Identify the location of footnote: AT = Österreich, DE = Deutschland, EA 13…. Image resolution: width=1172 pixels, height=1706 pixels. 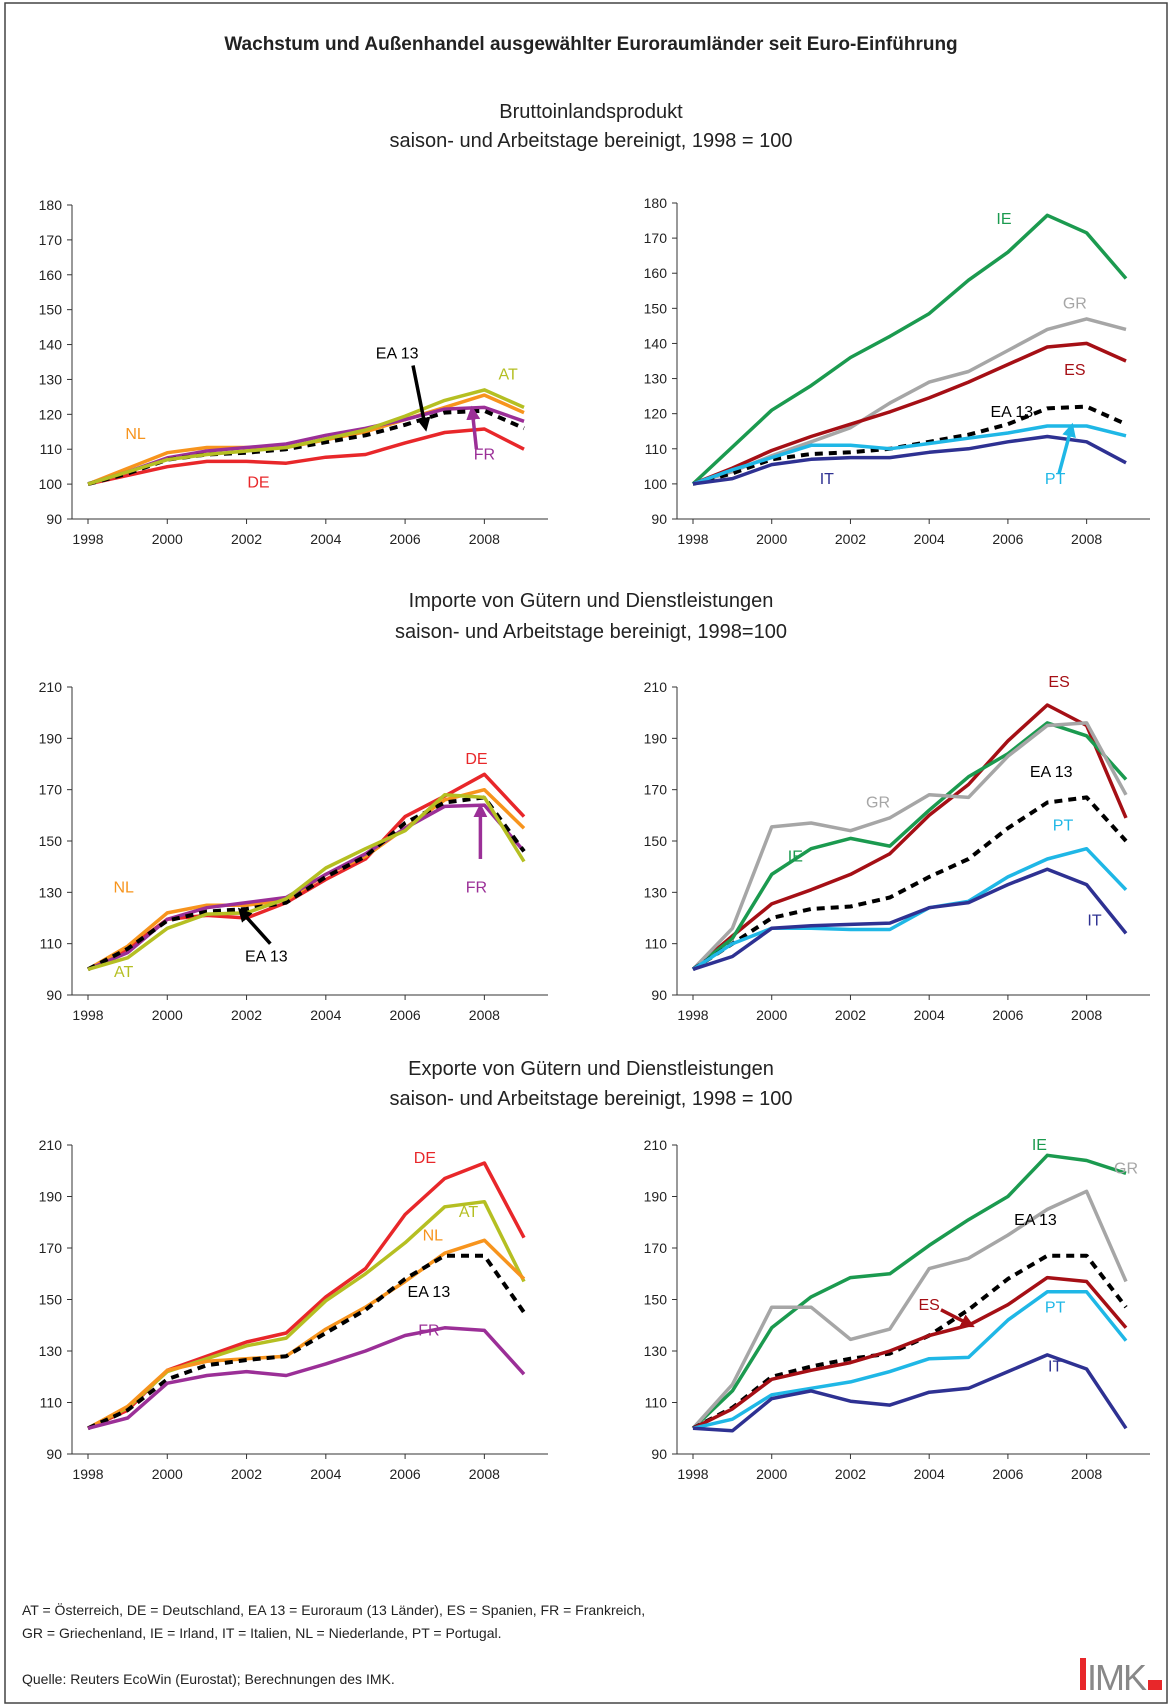
(333, 1609).